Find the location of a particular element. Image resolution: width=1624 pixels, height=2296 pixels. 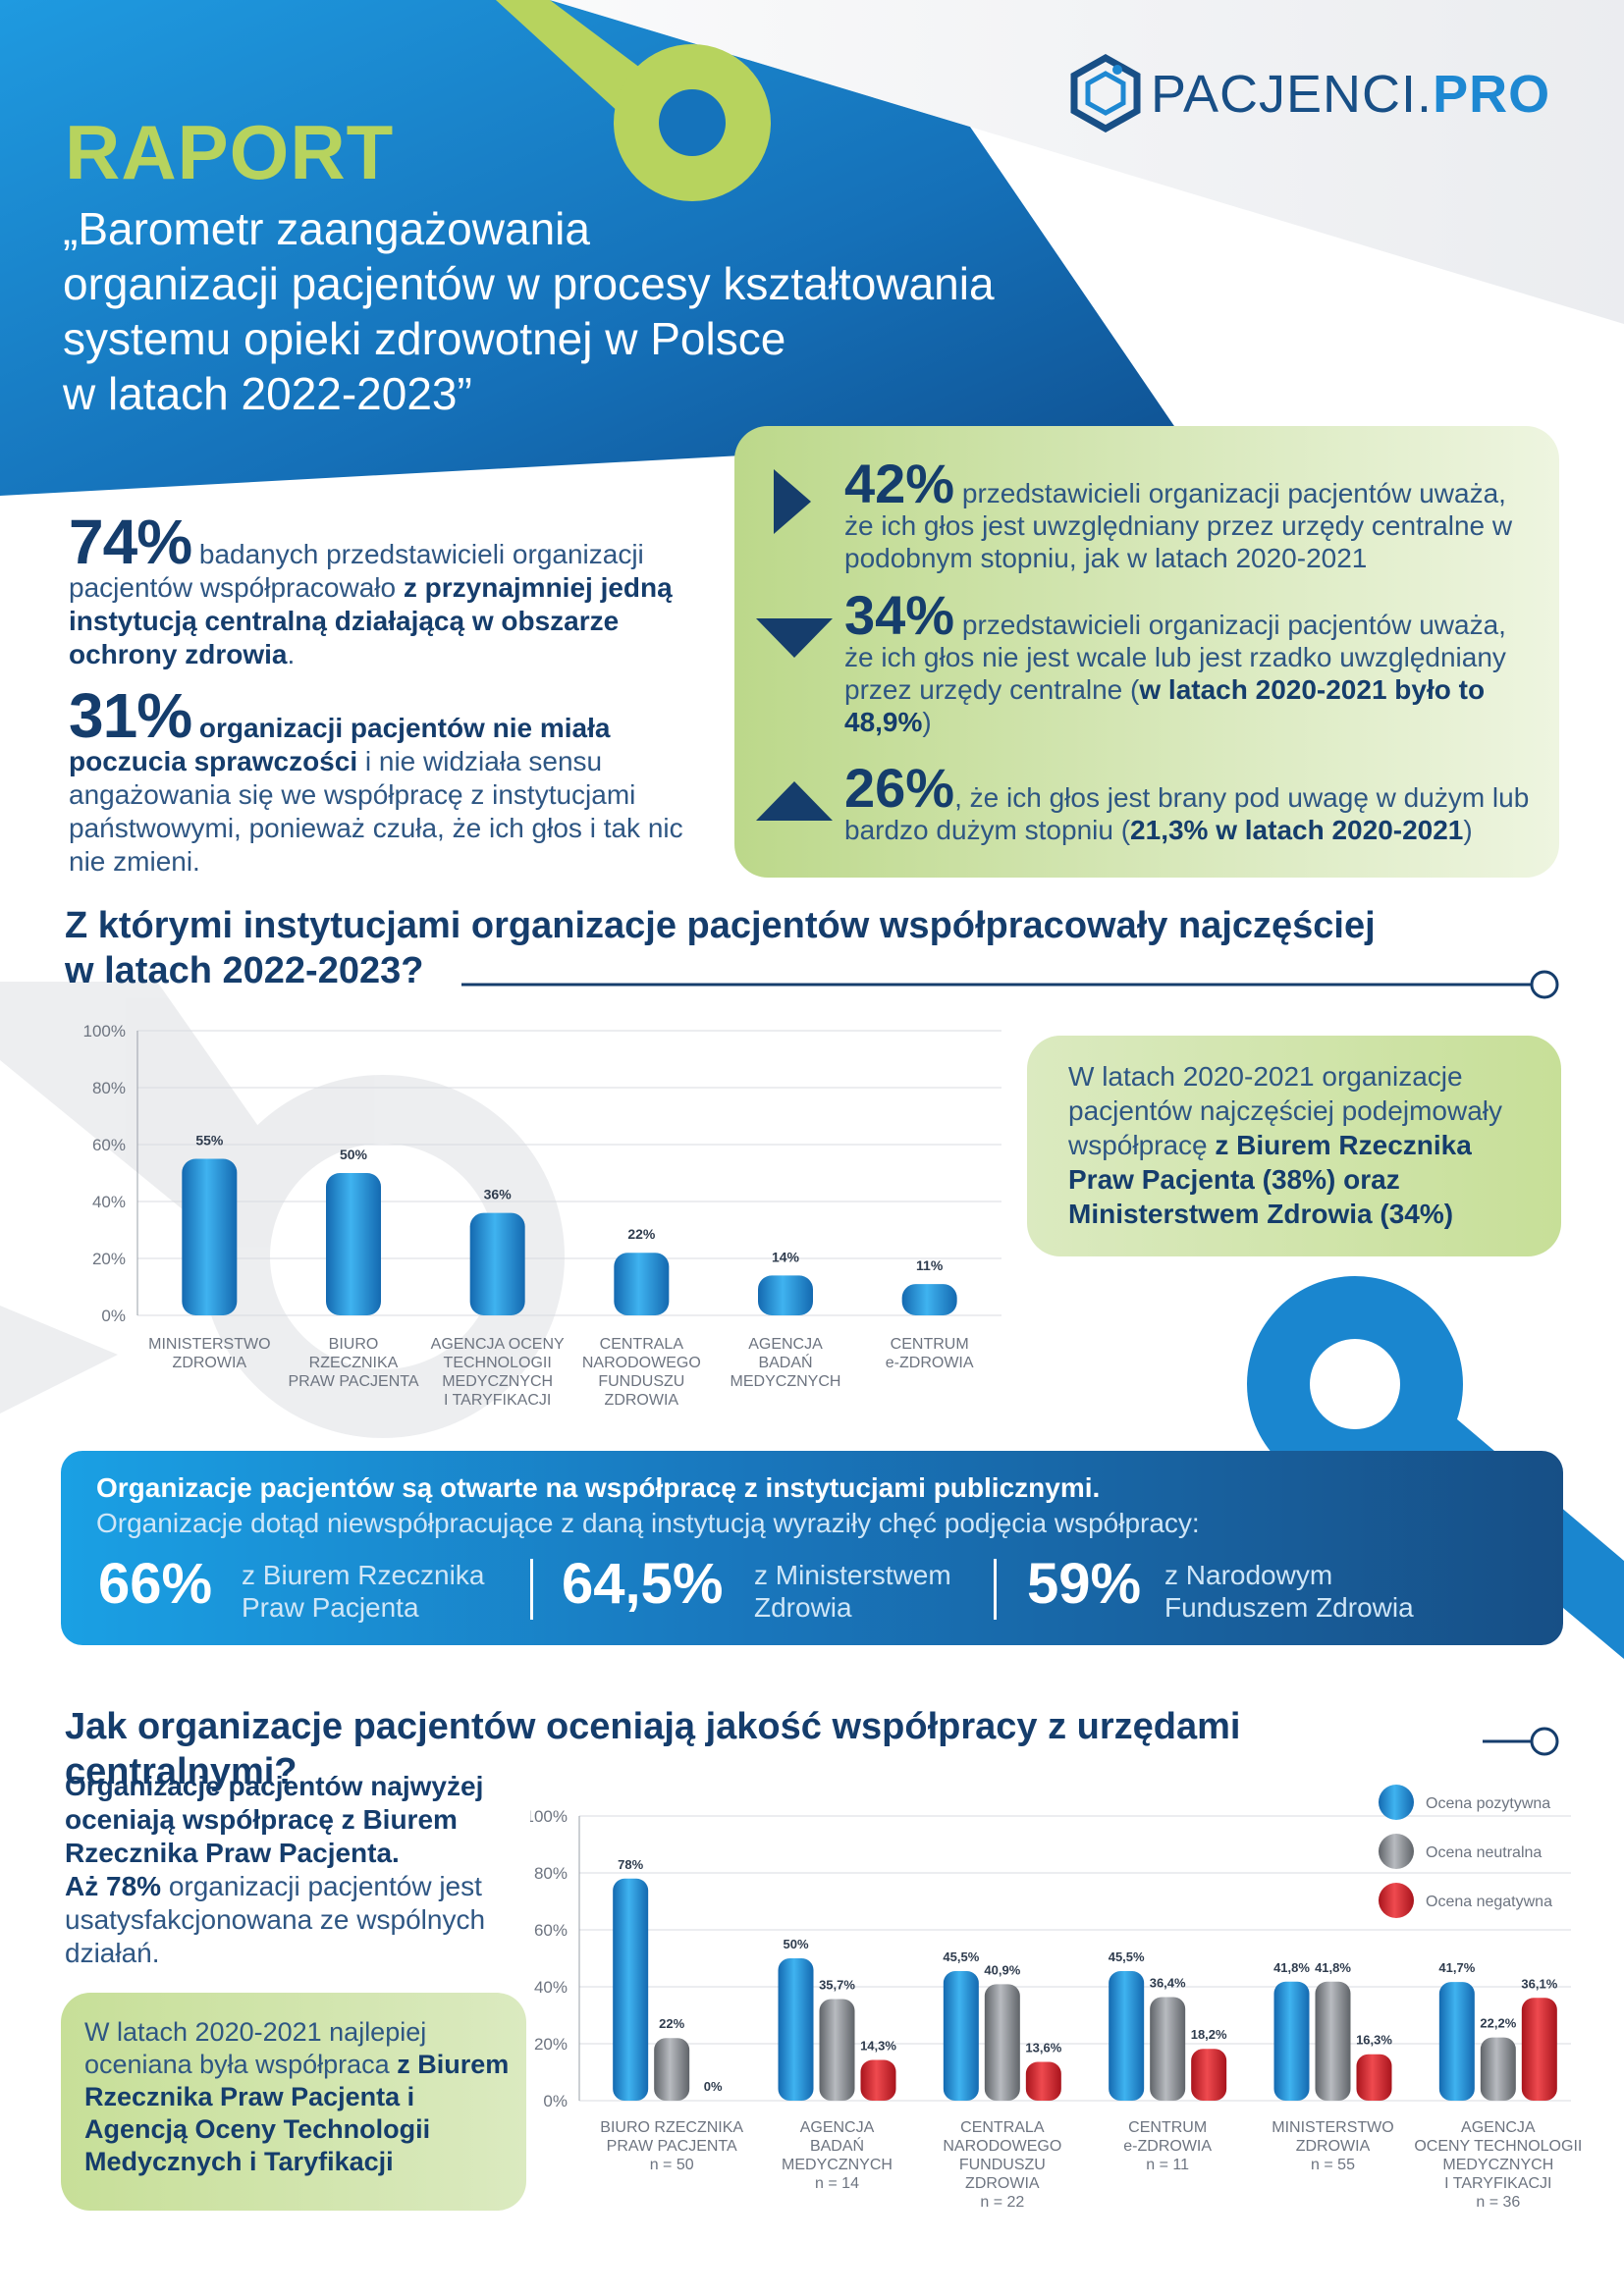

category-label: OCENY TECHNOLOGII is located at coordinates (1498, 2146).